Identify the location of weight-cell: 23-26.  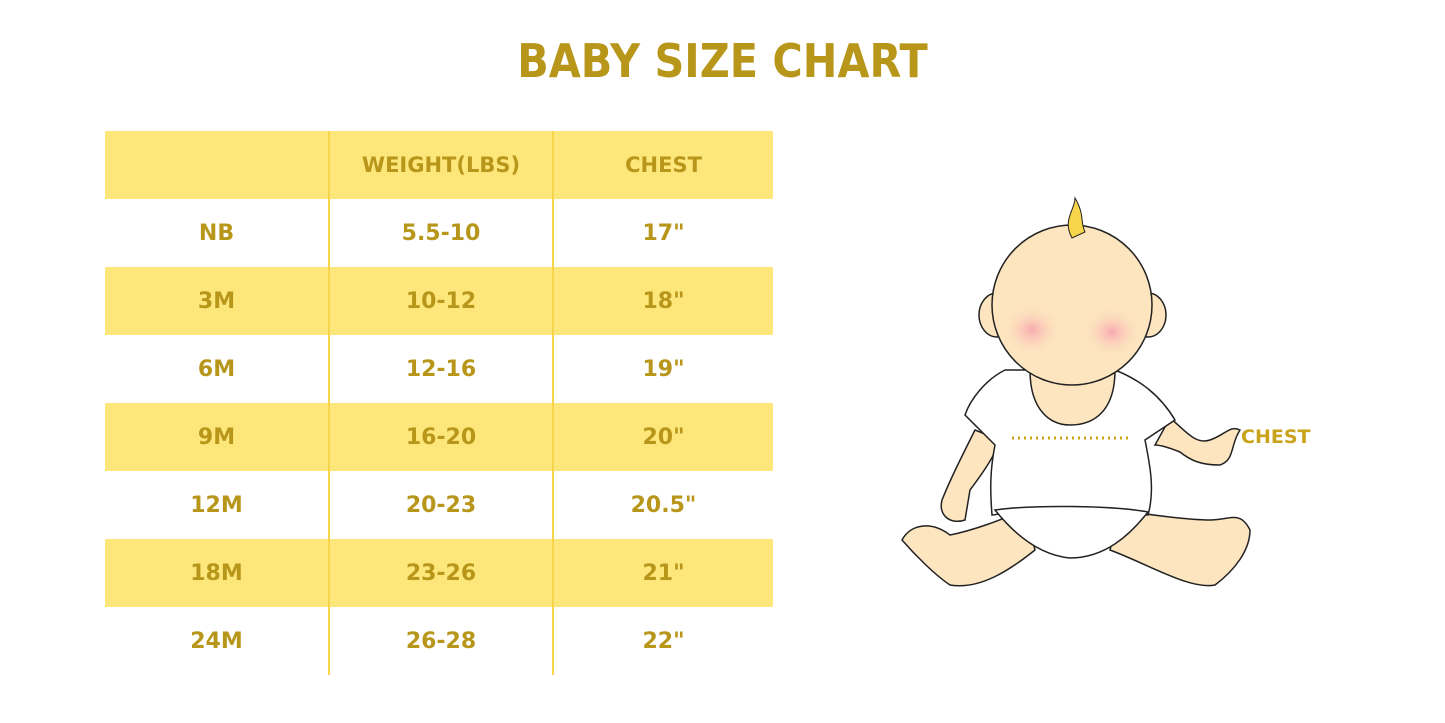
(441, 573).